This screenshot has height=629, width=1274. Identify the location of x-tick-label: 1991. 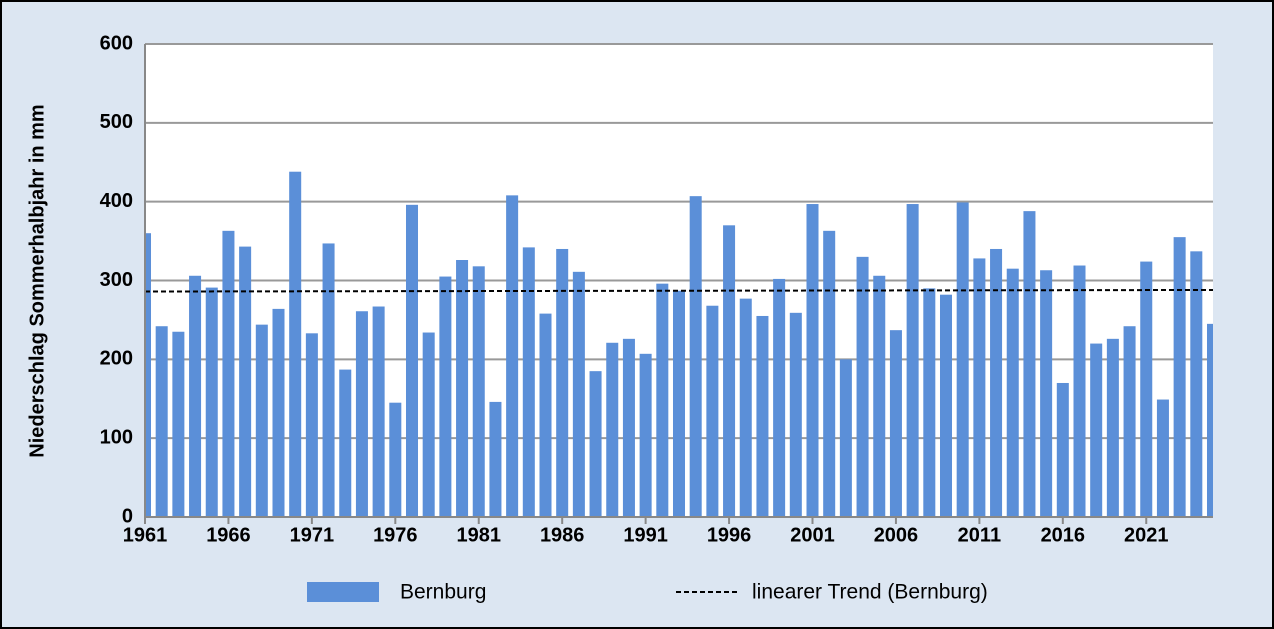
(645, 535).